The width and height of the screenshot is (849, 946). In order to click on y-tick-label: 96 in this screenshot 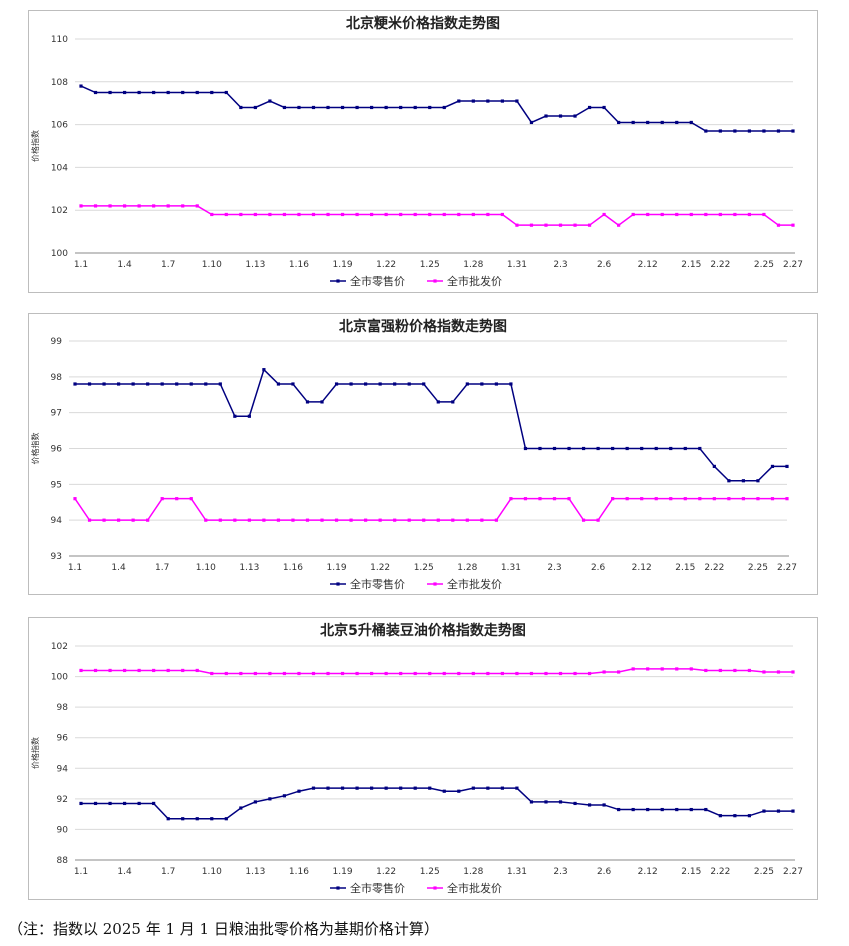, I will do `click(63, 739)`.